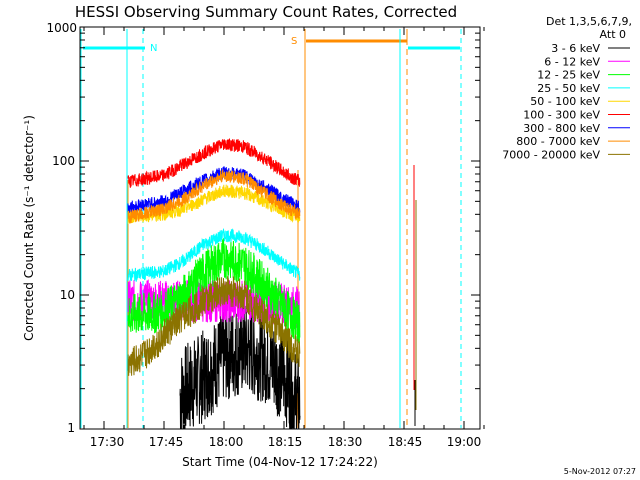 This screenshot has height=480, width=640. Describe the element at coordinates (107, 442) in the screenshot. I see `x-tick-label-1730: 17:30` at that location.